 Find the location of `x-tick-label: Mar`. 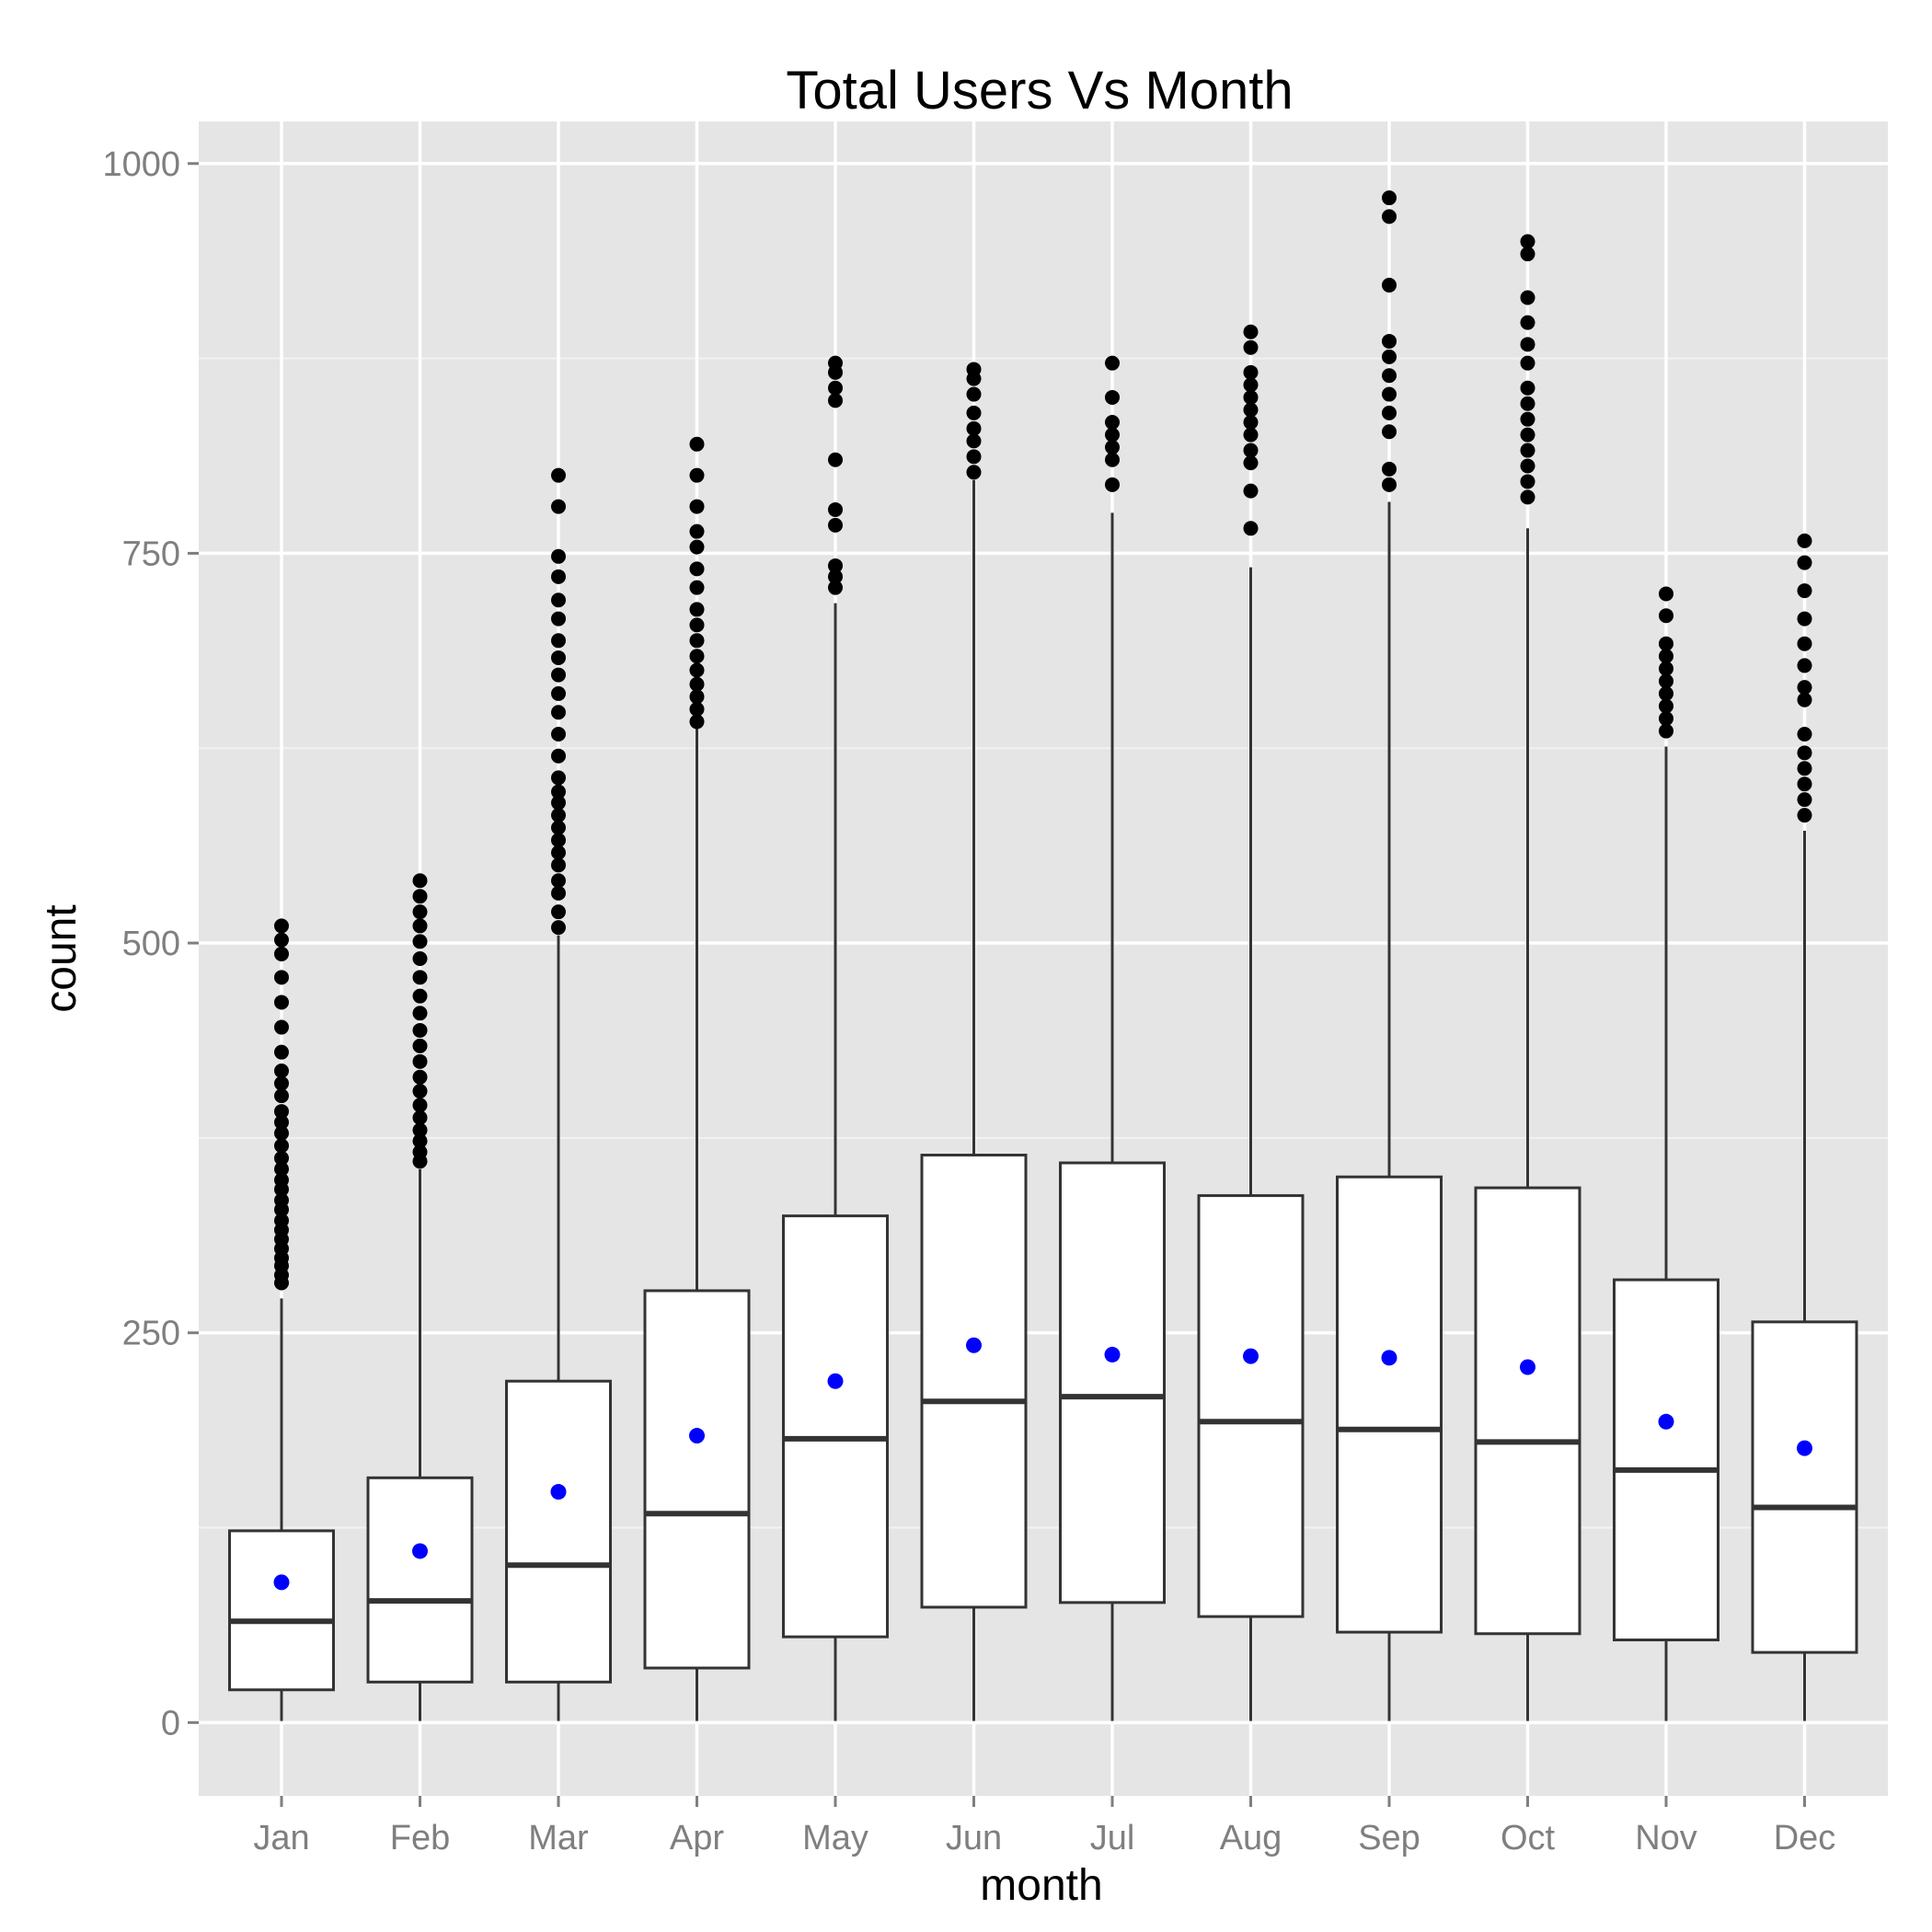

x-tick-label: Mar is located at coordinates (558, 1838).